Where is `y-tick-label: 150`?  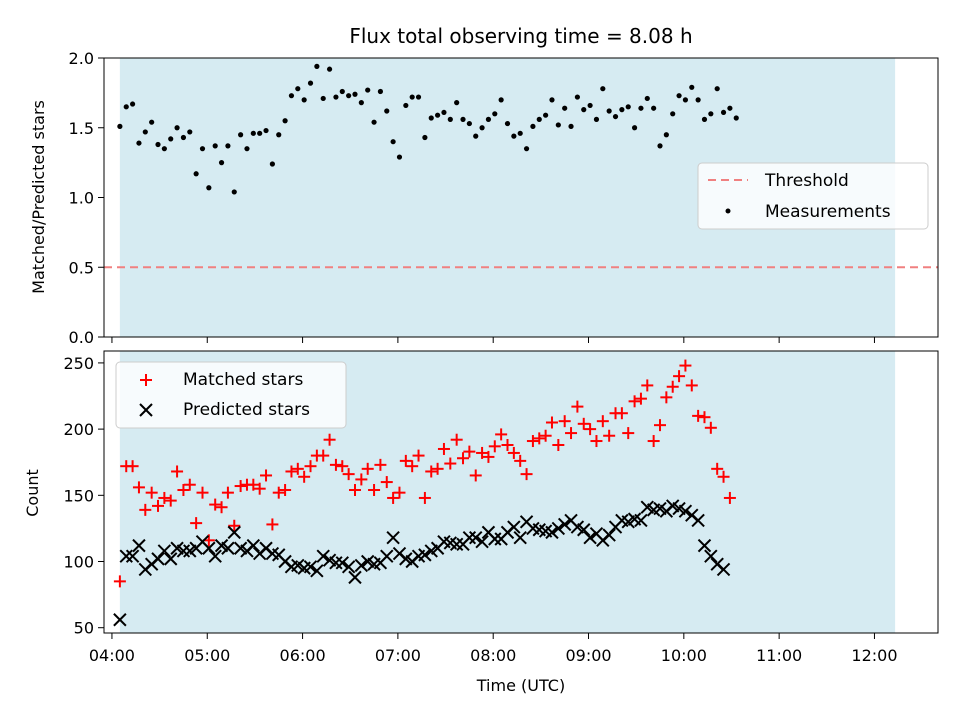 y-tick-label: 150 is located at coordinates (78, 495).